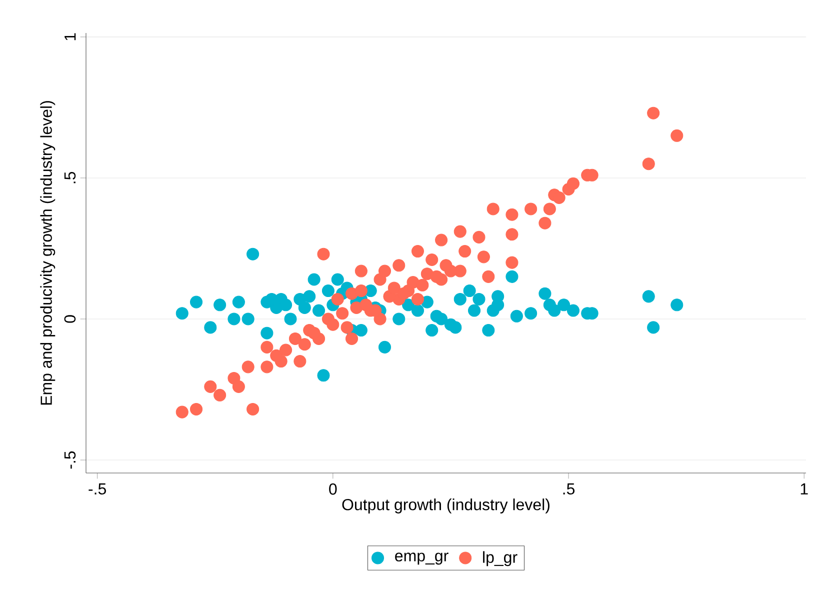  What do you see at coordinates (500, 558) in the screenshot?
I see `legend-label: lp_gr` at bounding box center [500, 558].